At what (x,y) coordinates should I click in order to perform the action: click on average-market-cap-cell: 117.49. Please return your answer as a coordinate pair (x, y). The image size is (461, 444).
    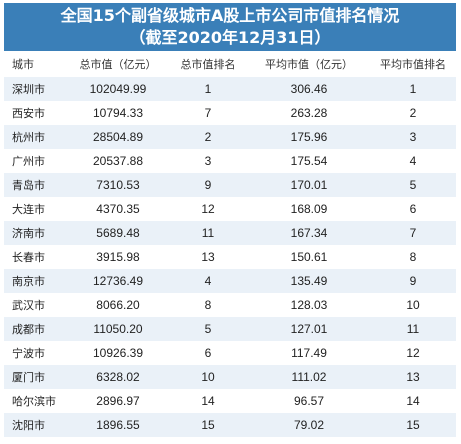
    Looking at the image, I should click on (309, 353).